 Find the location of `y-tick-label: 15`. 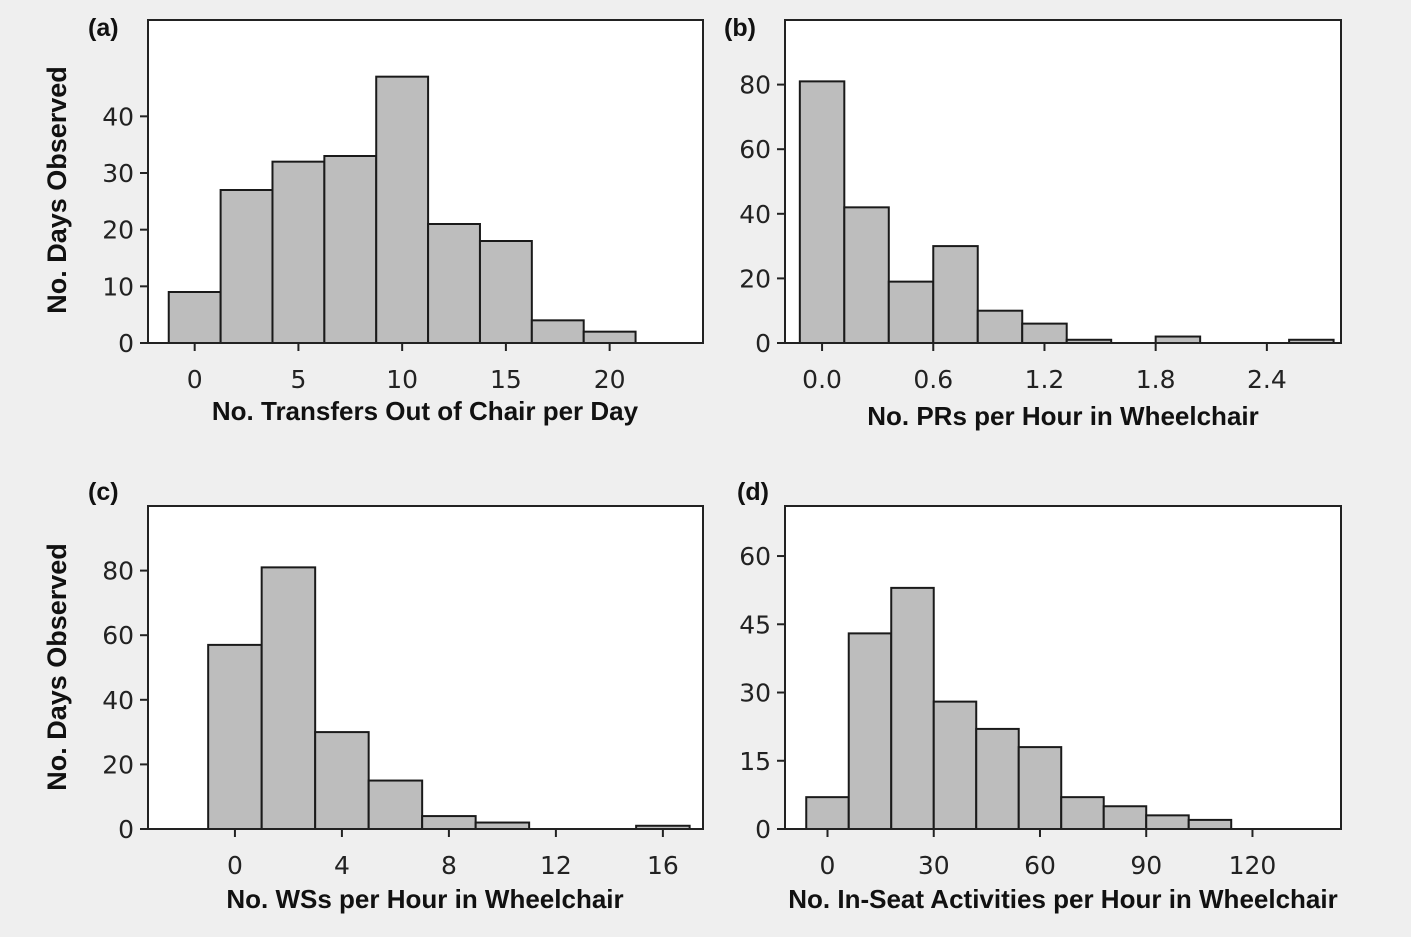

y-tick-label: 15 is located at coordinates (755, 761).